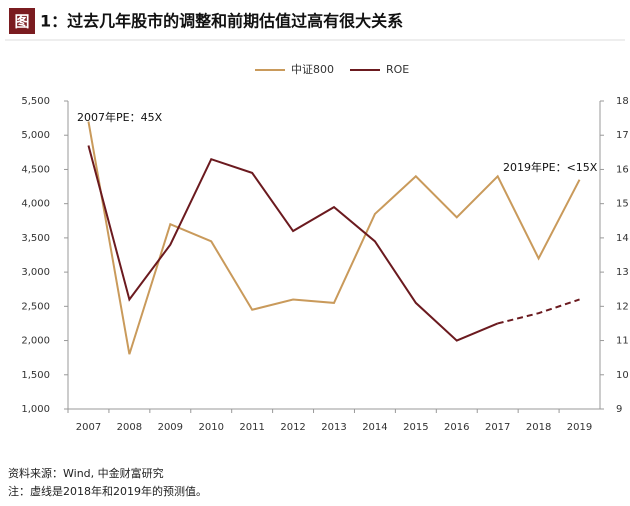  Describe the element at coordinates (374, 427) in the screenshot. I see `x-tick-label: 2014` at that location.